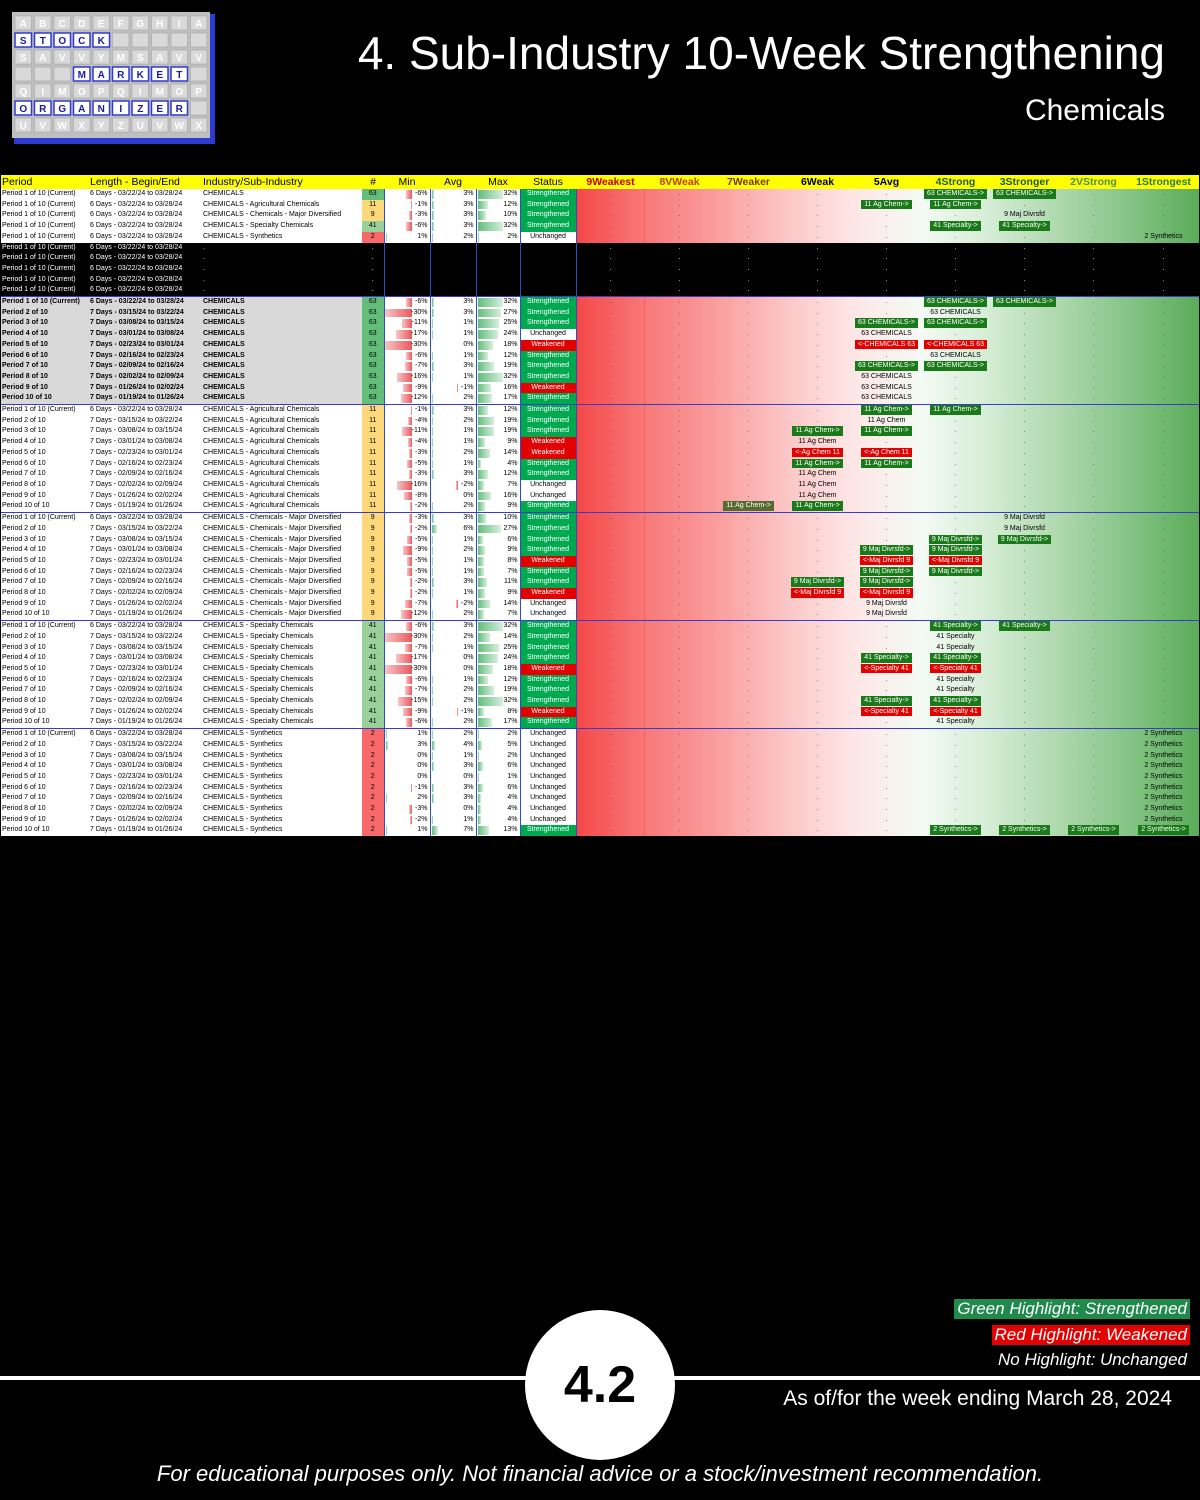 The image size is (1200, 1500). What do you see at coordinates (468, 809) in the screenshot?
I see `avg-cell-value: 0%` at bounding box center [468, 809].